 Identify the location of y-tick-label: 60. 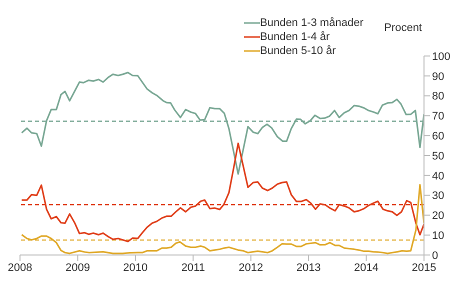
(438, 136).